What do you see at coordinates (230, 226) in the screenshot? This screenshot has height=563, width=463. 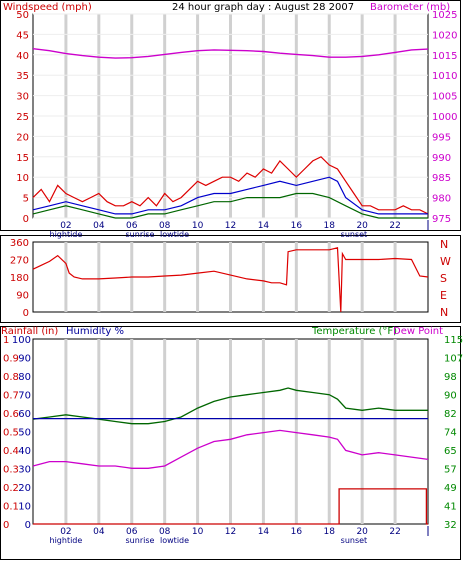 I see `hour-tick-label: 12` at bounding box center [230, 226].